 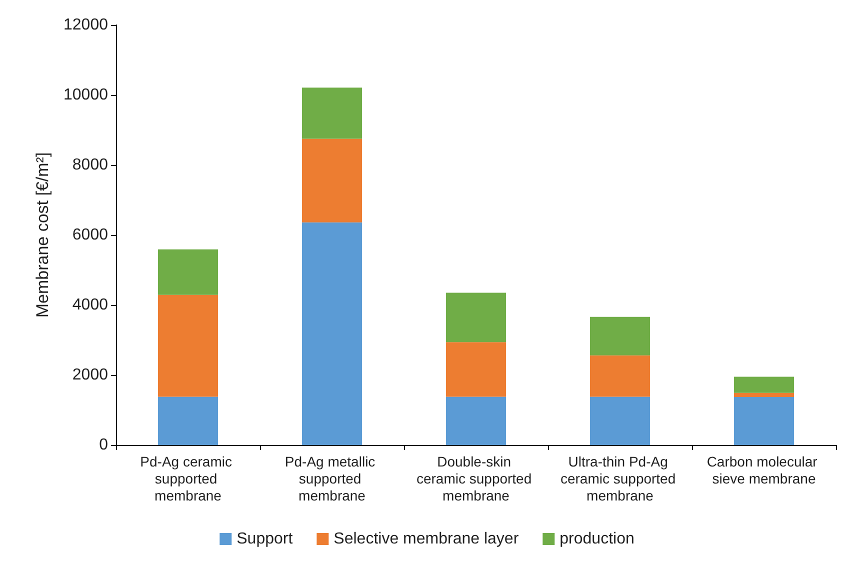 I want to click on y-tick-label: 10000, so click(x=86, y=95).